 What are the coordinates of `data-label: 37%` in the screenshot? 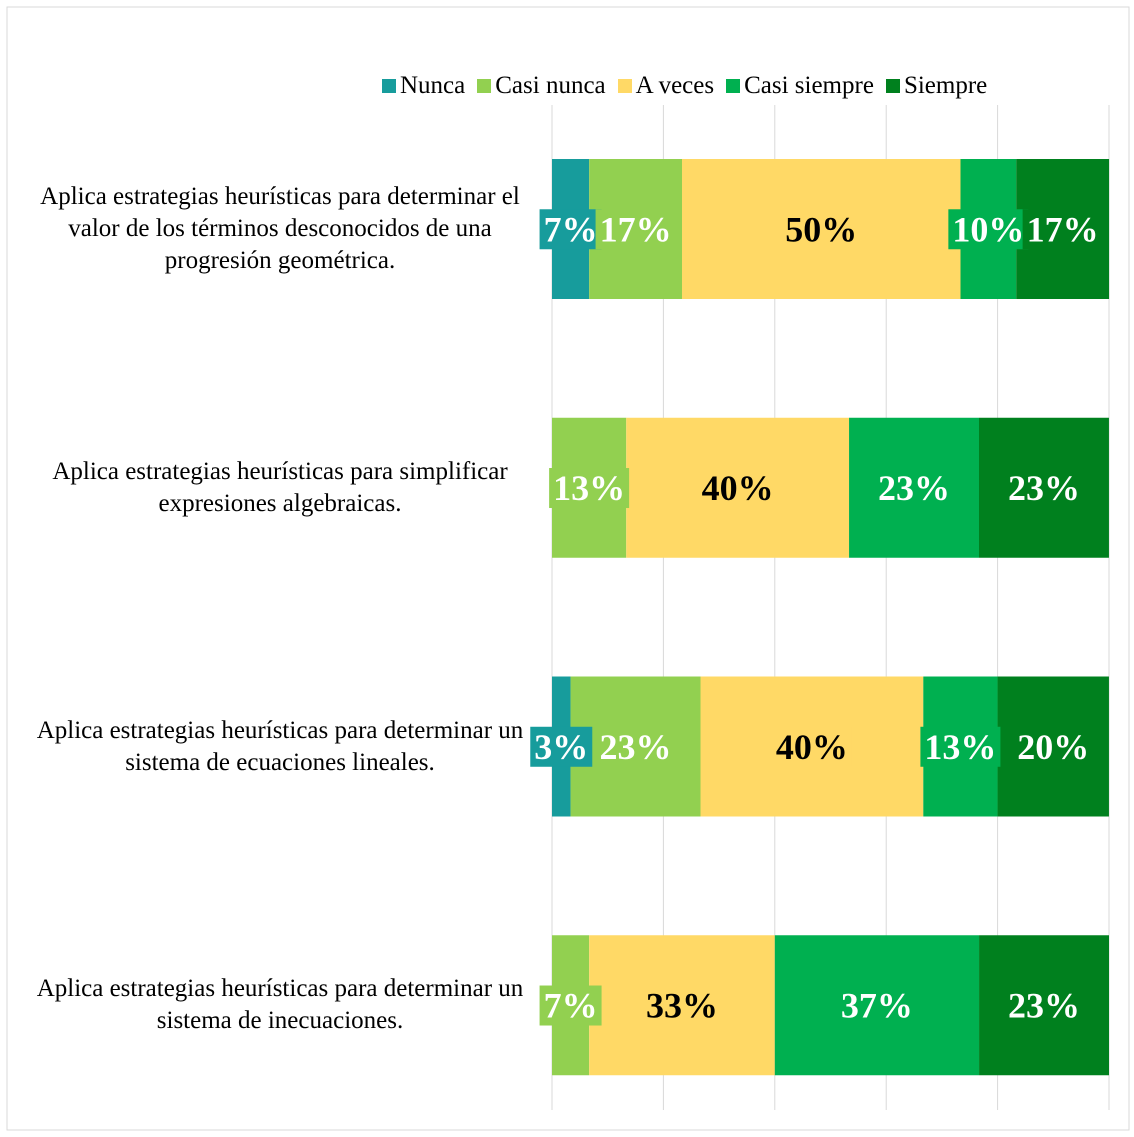 It's located at (877, 1006).